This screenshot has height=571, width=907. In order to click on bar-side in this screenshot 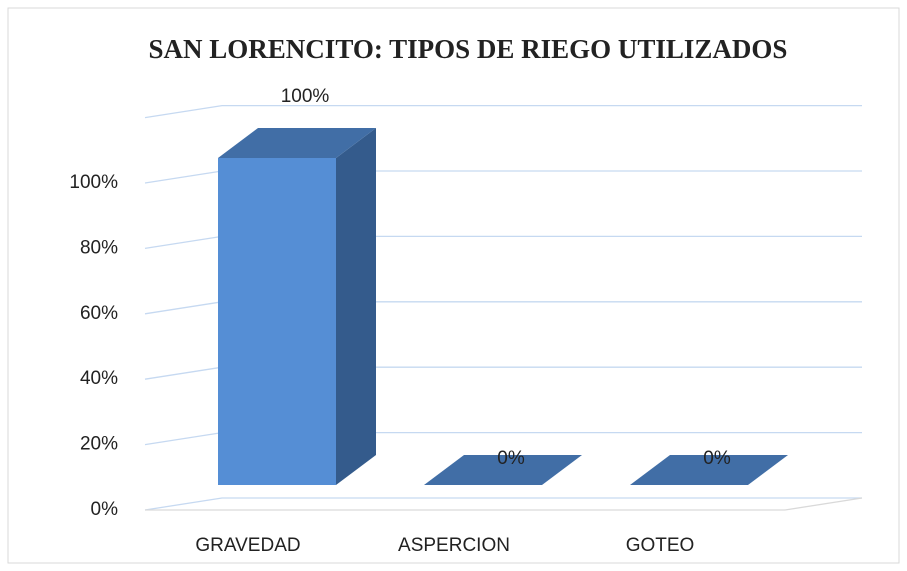, I will do `click(356, 306)`.